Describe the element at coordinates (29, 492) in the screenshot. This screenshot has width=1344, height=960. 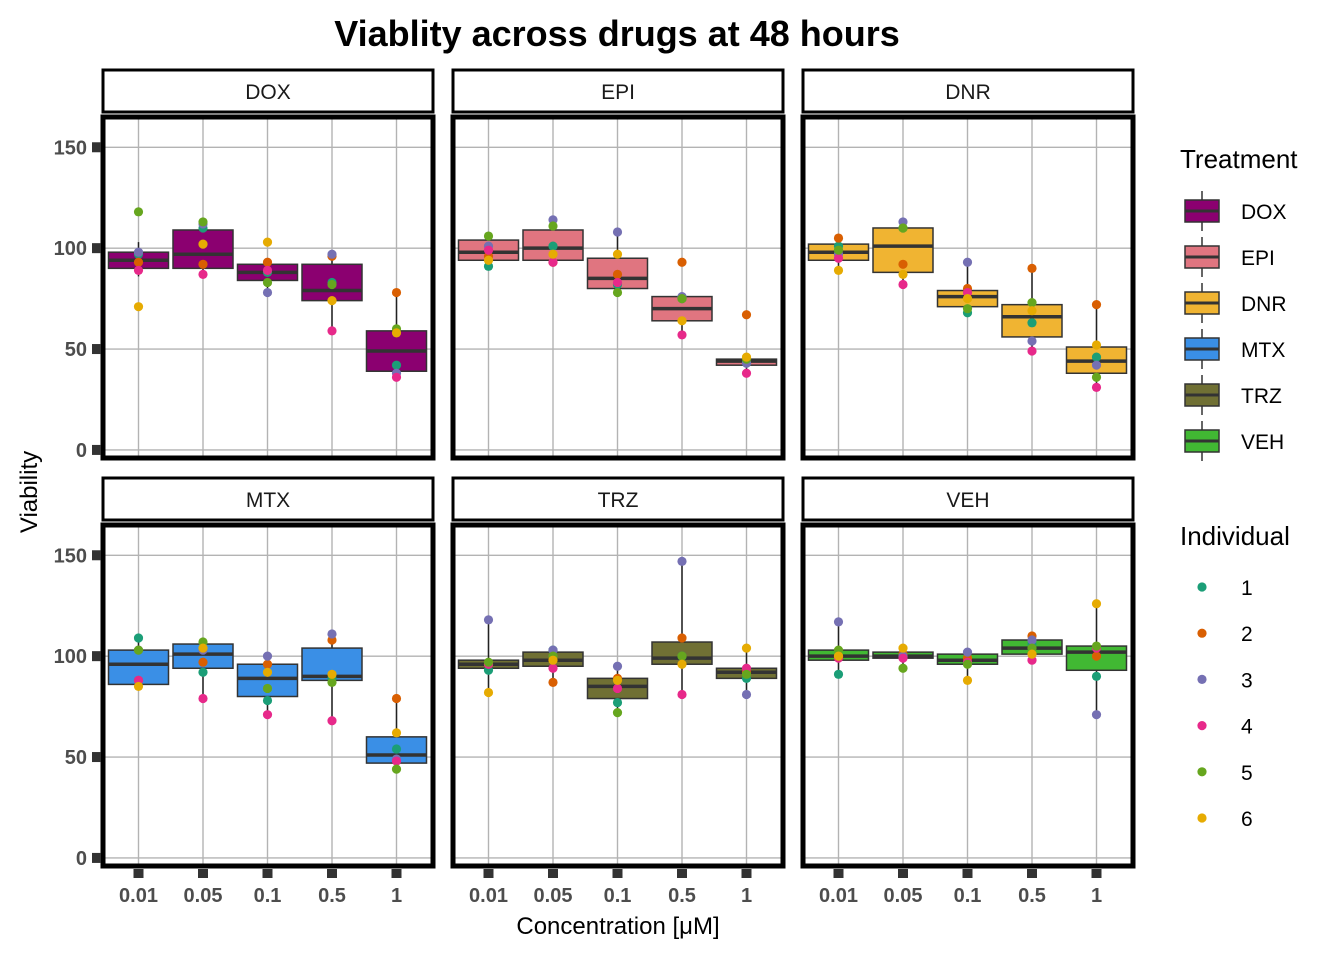
I see `y-axis-title: Viability` at that location.